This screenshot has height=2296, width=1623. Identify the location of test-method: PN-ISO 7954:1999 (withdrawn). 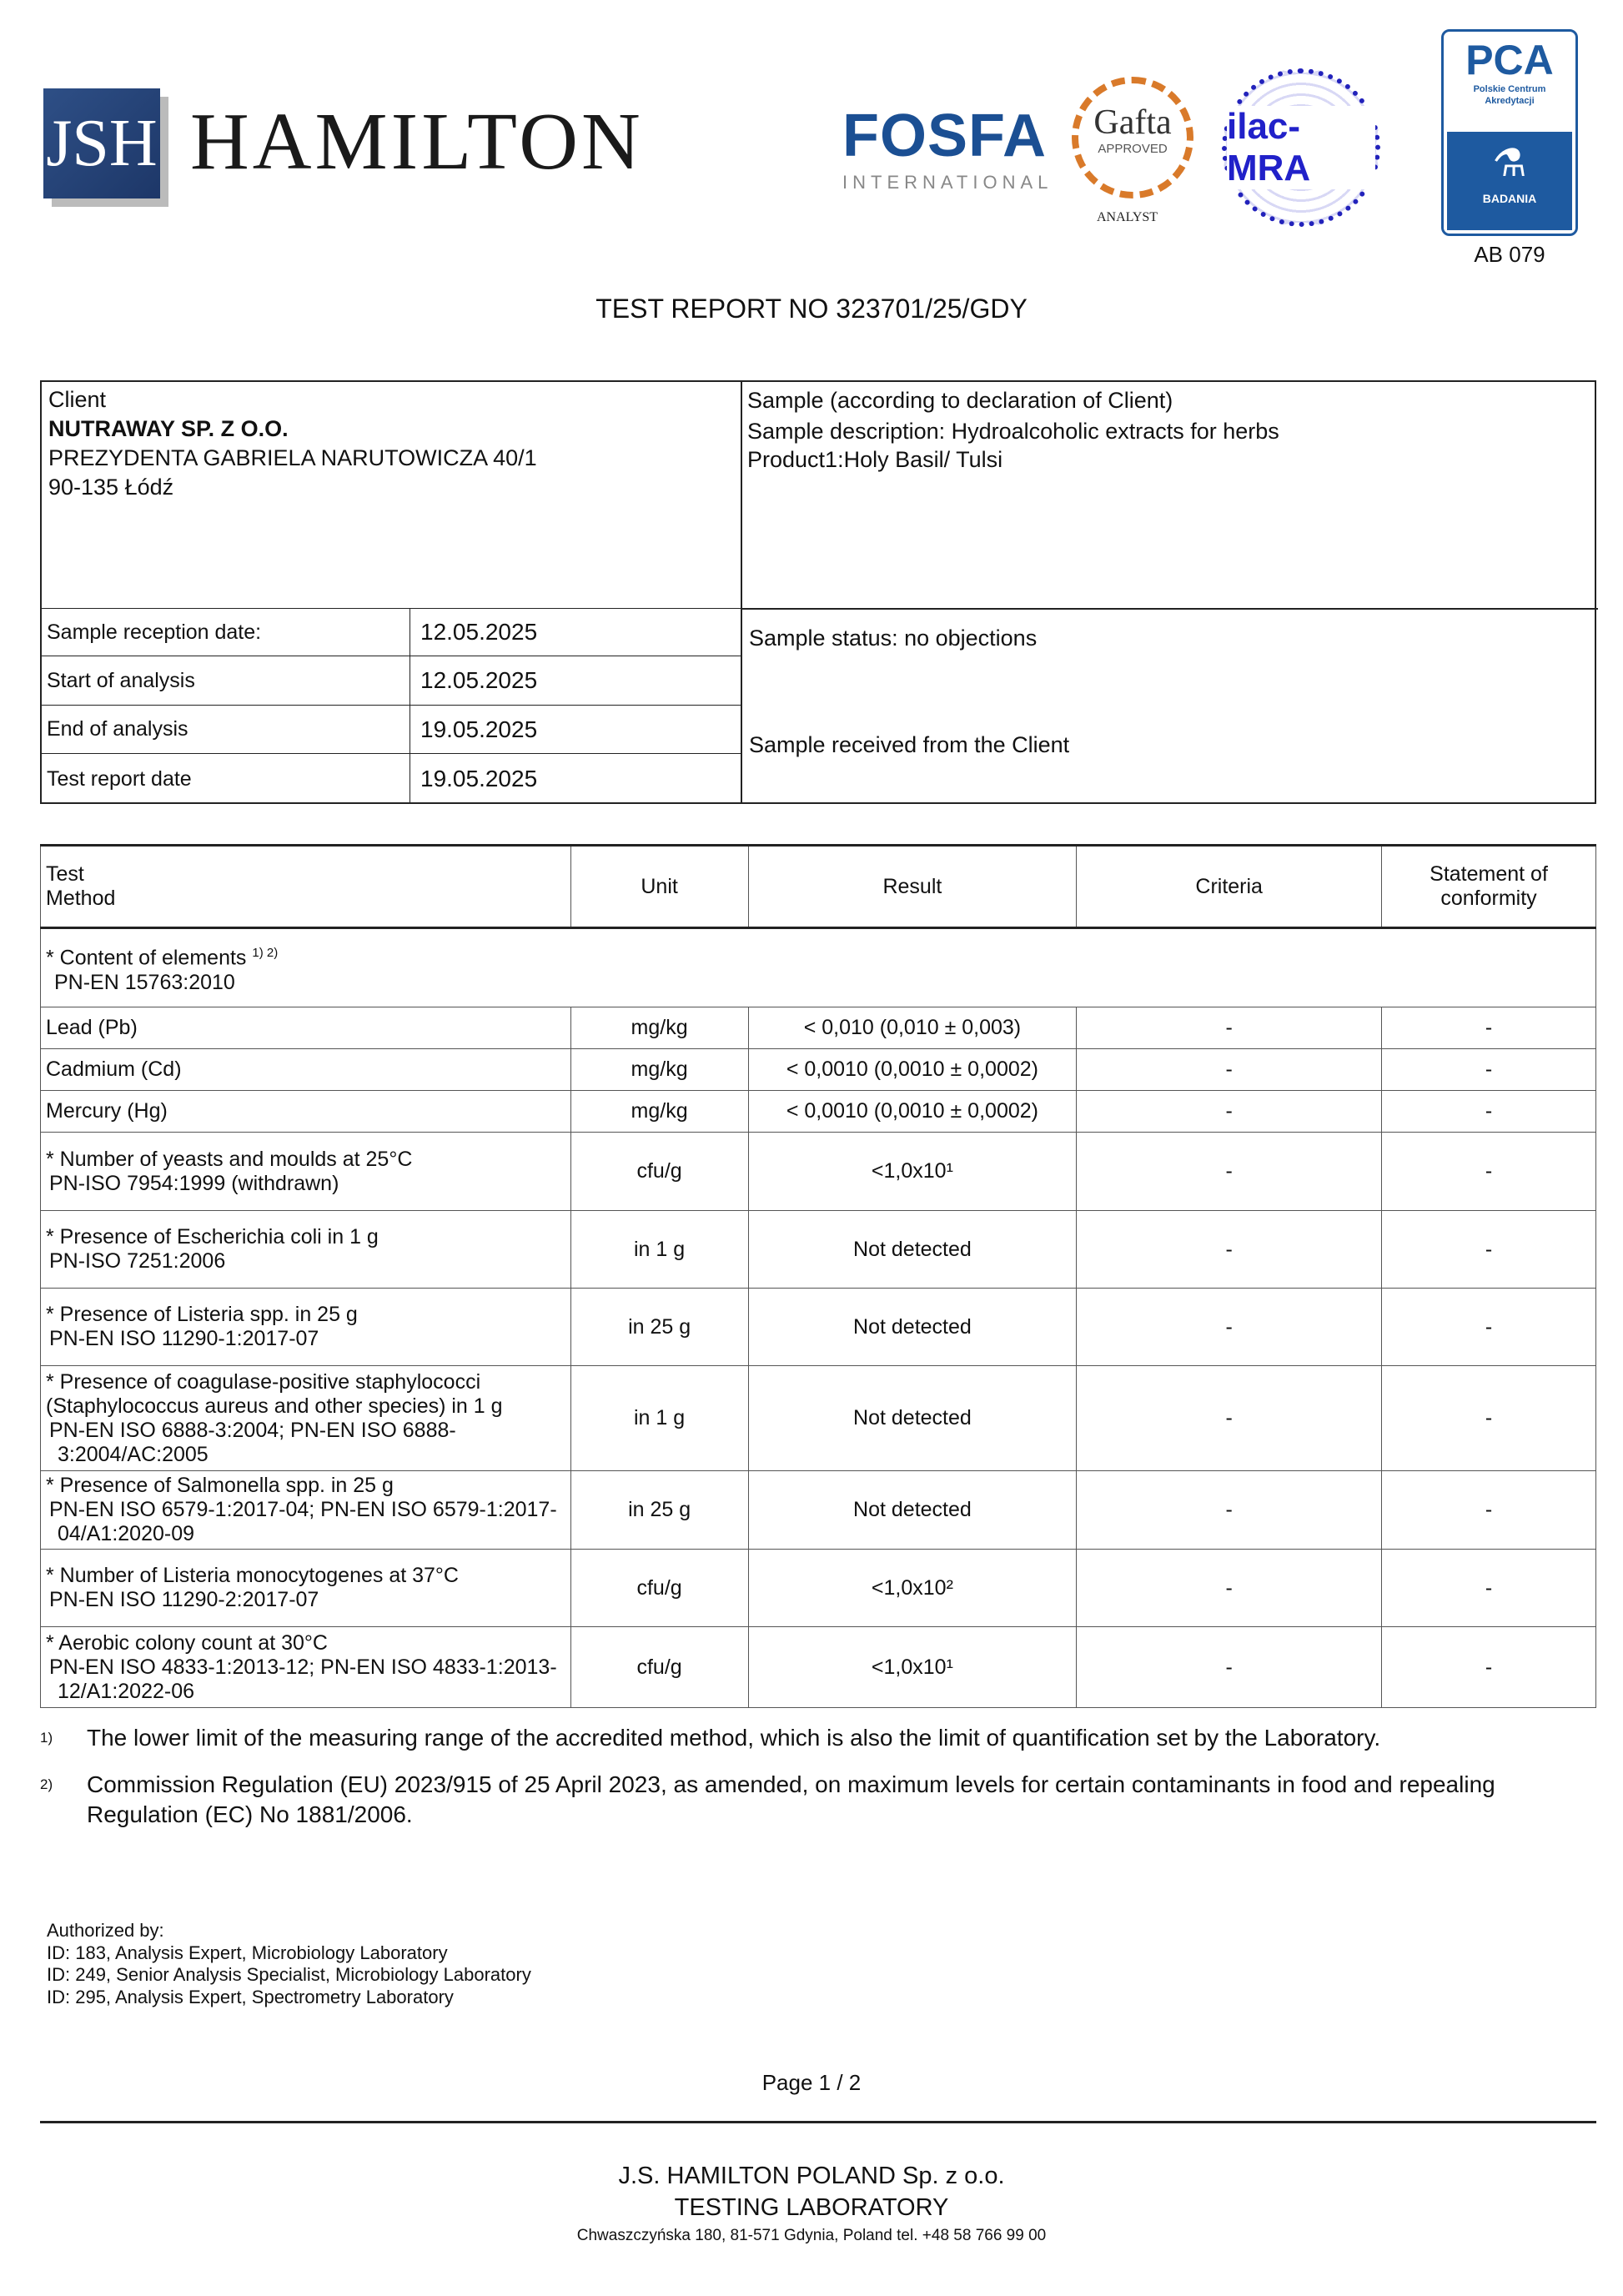
(194, 1183).